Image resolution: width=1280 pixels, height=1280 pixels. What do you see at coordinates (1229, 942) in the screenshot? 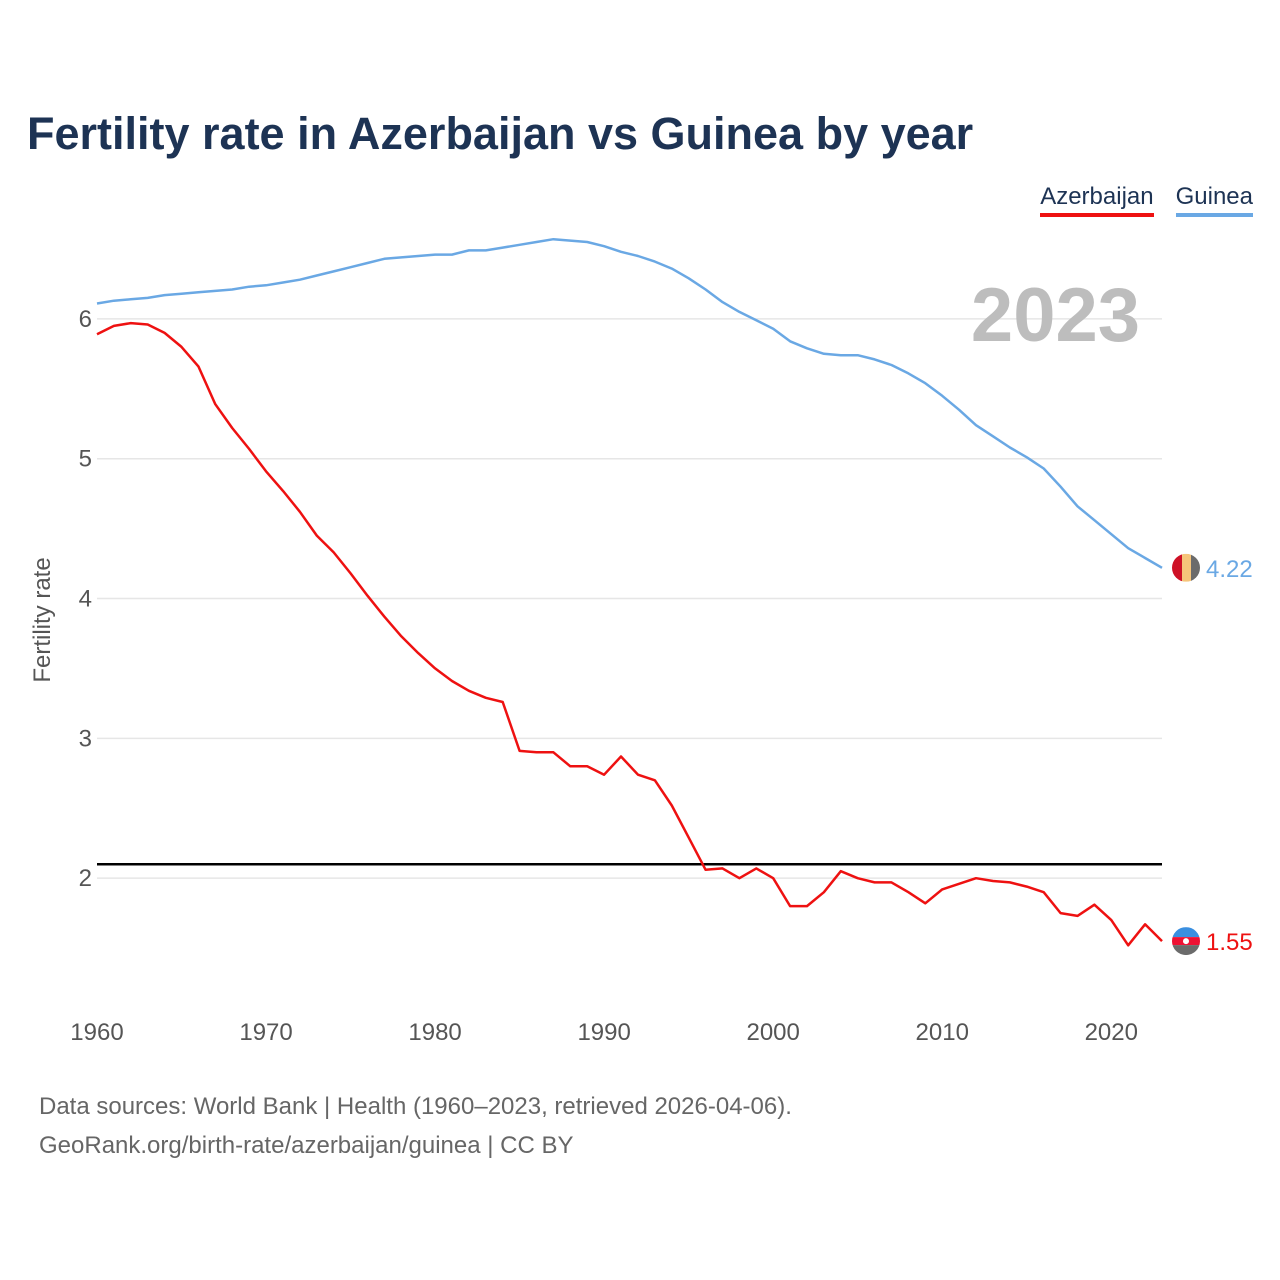
I see `end-value-label-azerbaijan: 1.55` at bounding box center [1229, 942].